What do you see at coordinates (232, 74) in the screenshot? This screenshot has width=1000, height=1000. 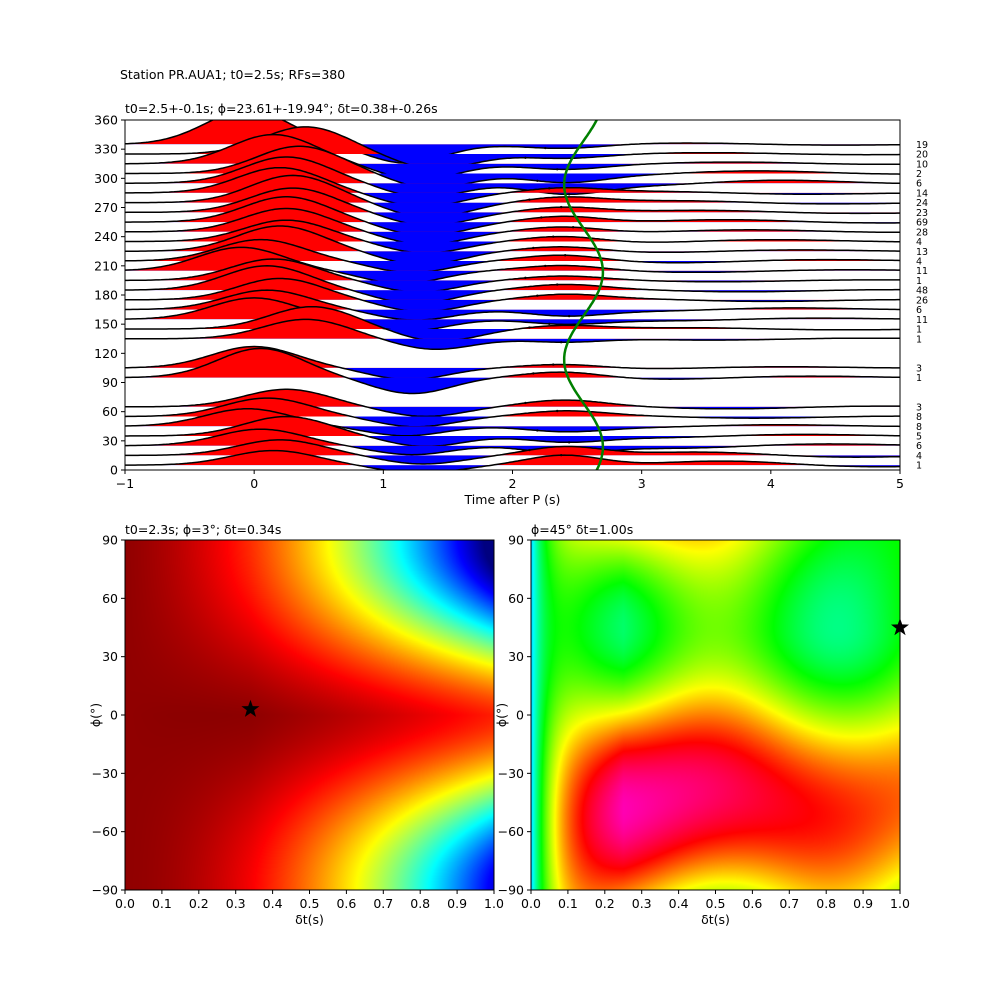 I see `figure-suptitle: Station PR.AUA1; t0=2.5s; RFs=380` at bounding box center [232, 74].